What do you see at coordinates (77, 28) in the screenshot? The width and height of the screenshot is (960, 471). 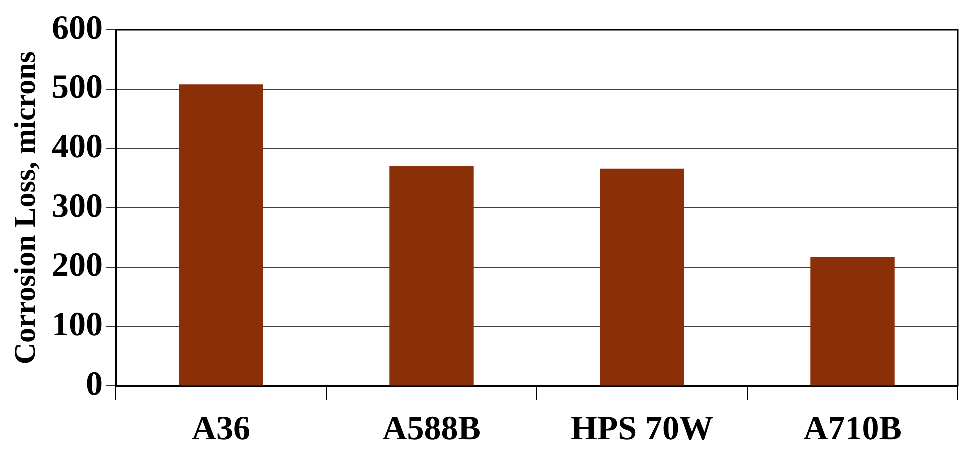 I see `y-tick-label: 600` at bounding box center [77, 28].